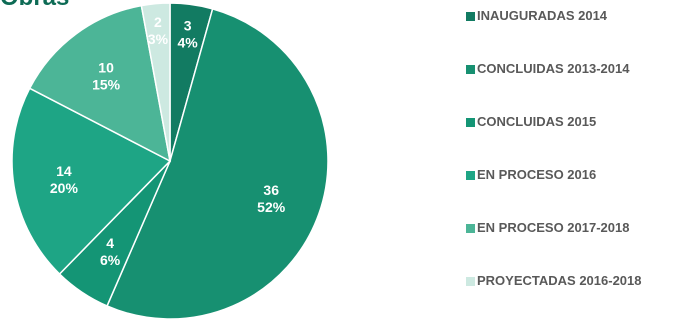 This screenshot has height=322, width=679. Describe the element at coordinates (553, 68) in the screenshot. I see `legend-label-2: CONCLUIDAS 2013-2014` at that location.